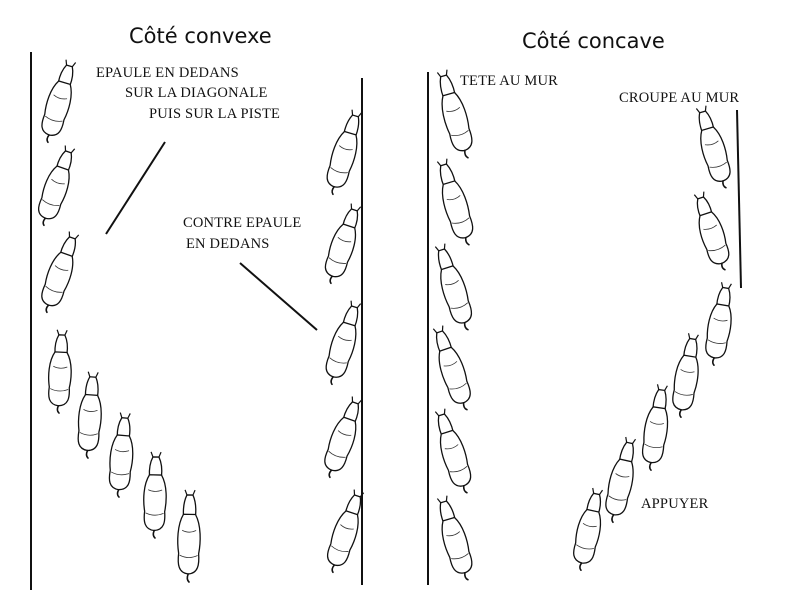 The image size is (802, 600). Describe the element at coordinates (60, 371) in the screenshot. I see `convexe-horse-4-icon` at that location.